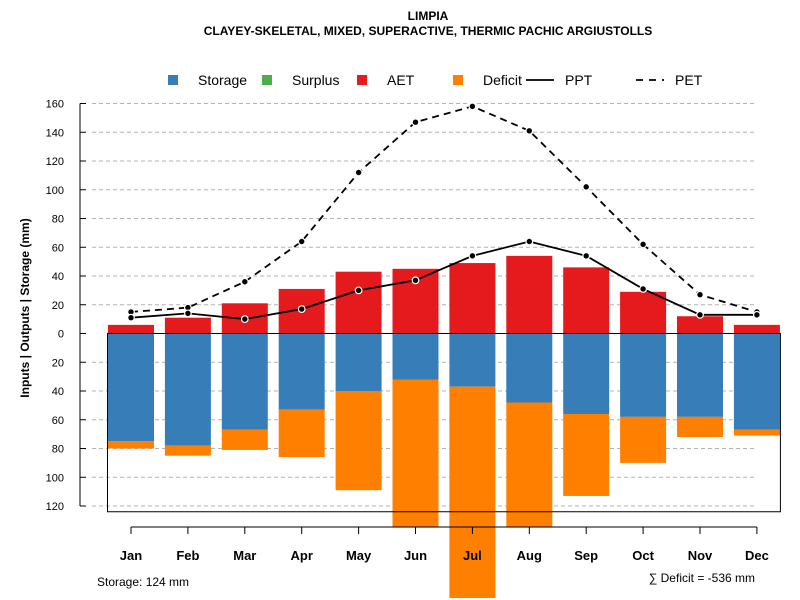  Describe the element at coordinates (143, 582) in the screenshot. I see `storage-footer: Storage: 124 mm` at that location.